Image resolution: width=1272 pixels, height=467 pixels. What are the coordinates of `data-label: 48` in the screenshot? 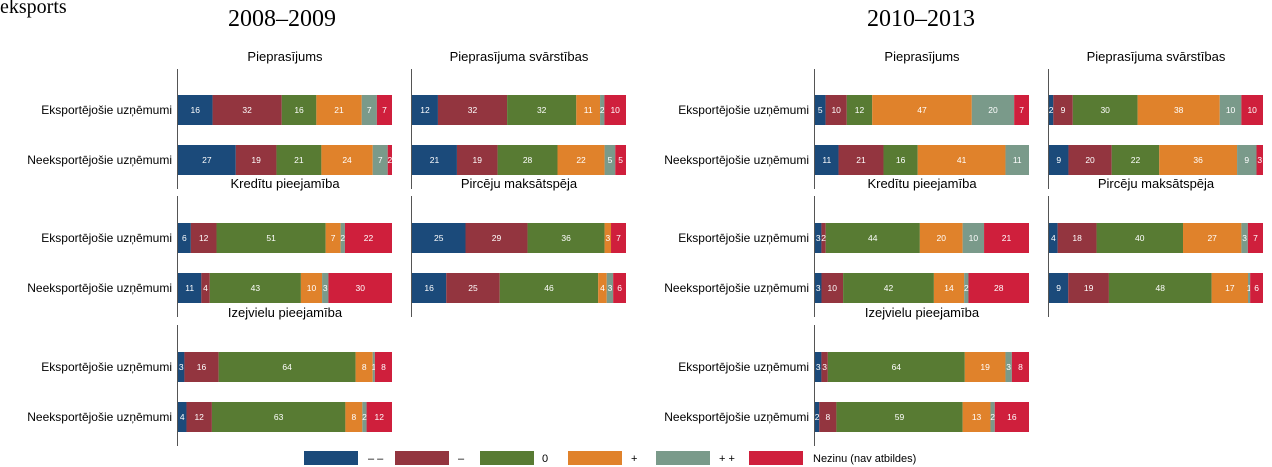 It's located at (1161, 288).